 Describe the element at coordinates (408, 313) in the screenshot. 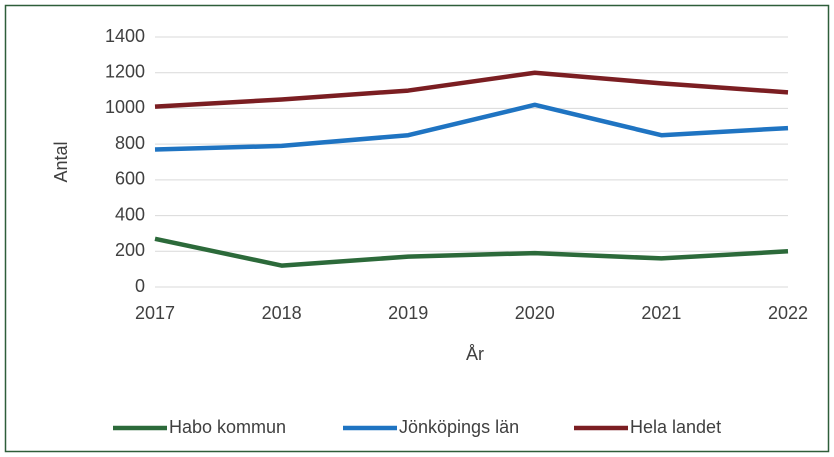

I see `x-tick-label: 2019` at that location.